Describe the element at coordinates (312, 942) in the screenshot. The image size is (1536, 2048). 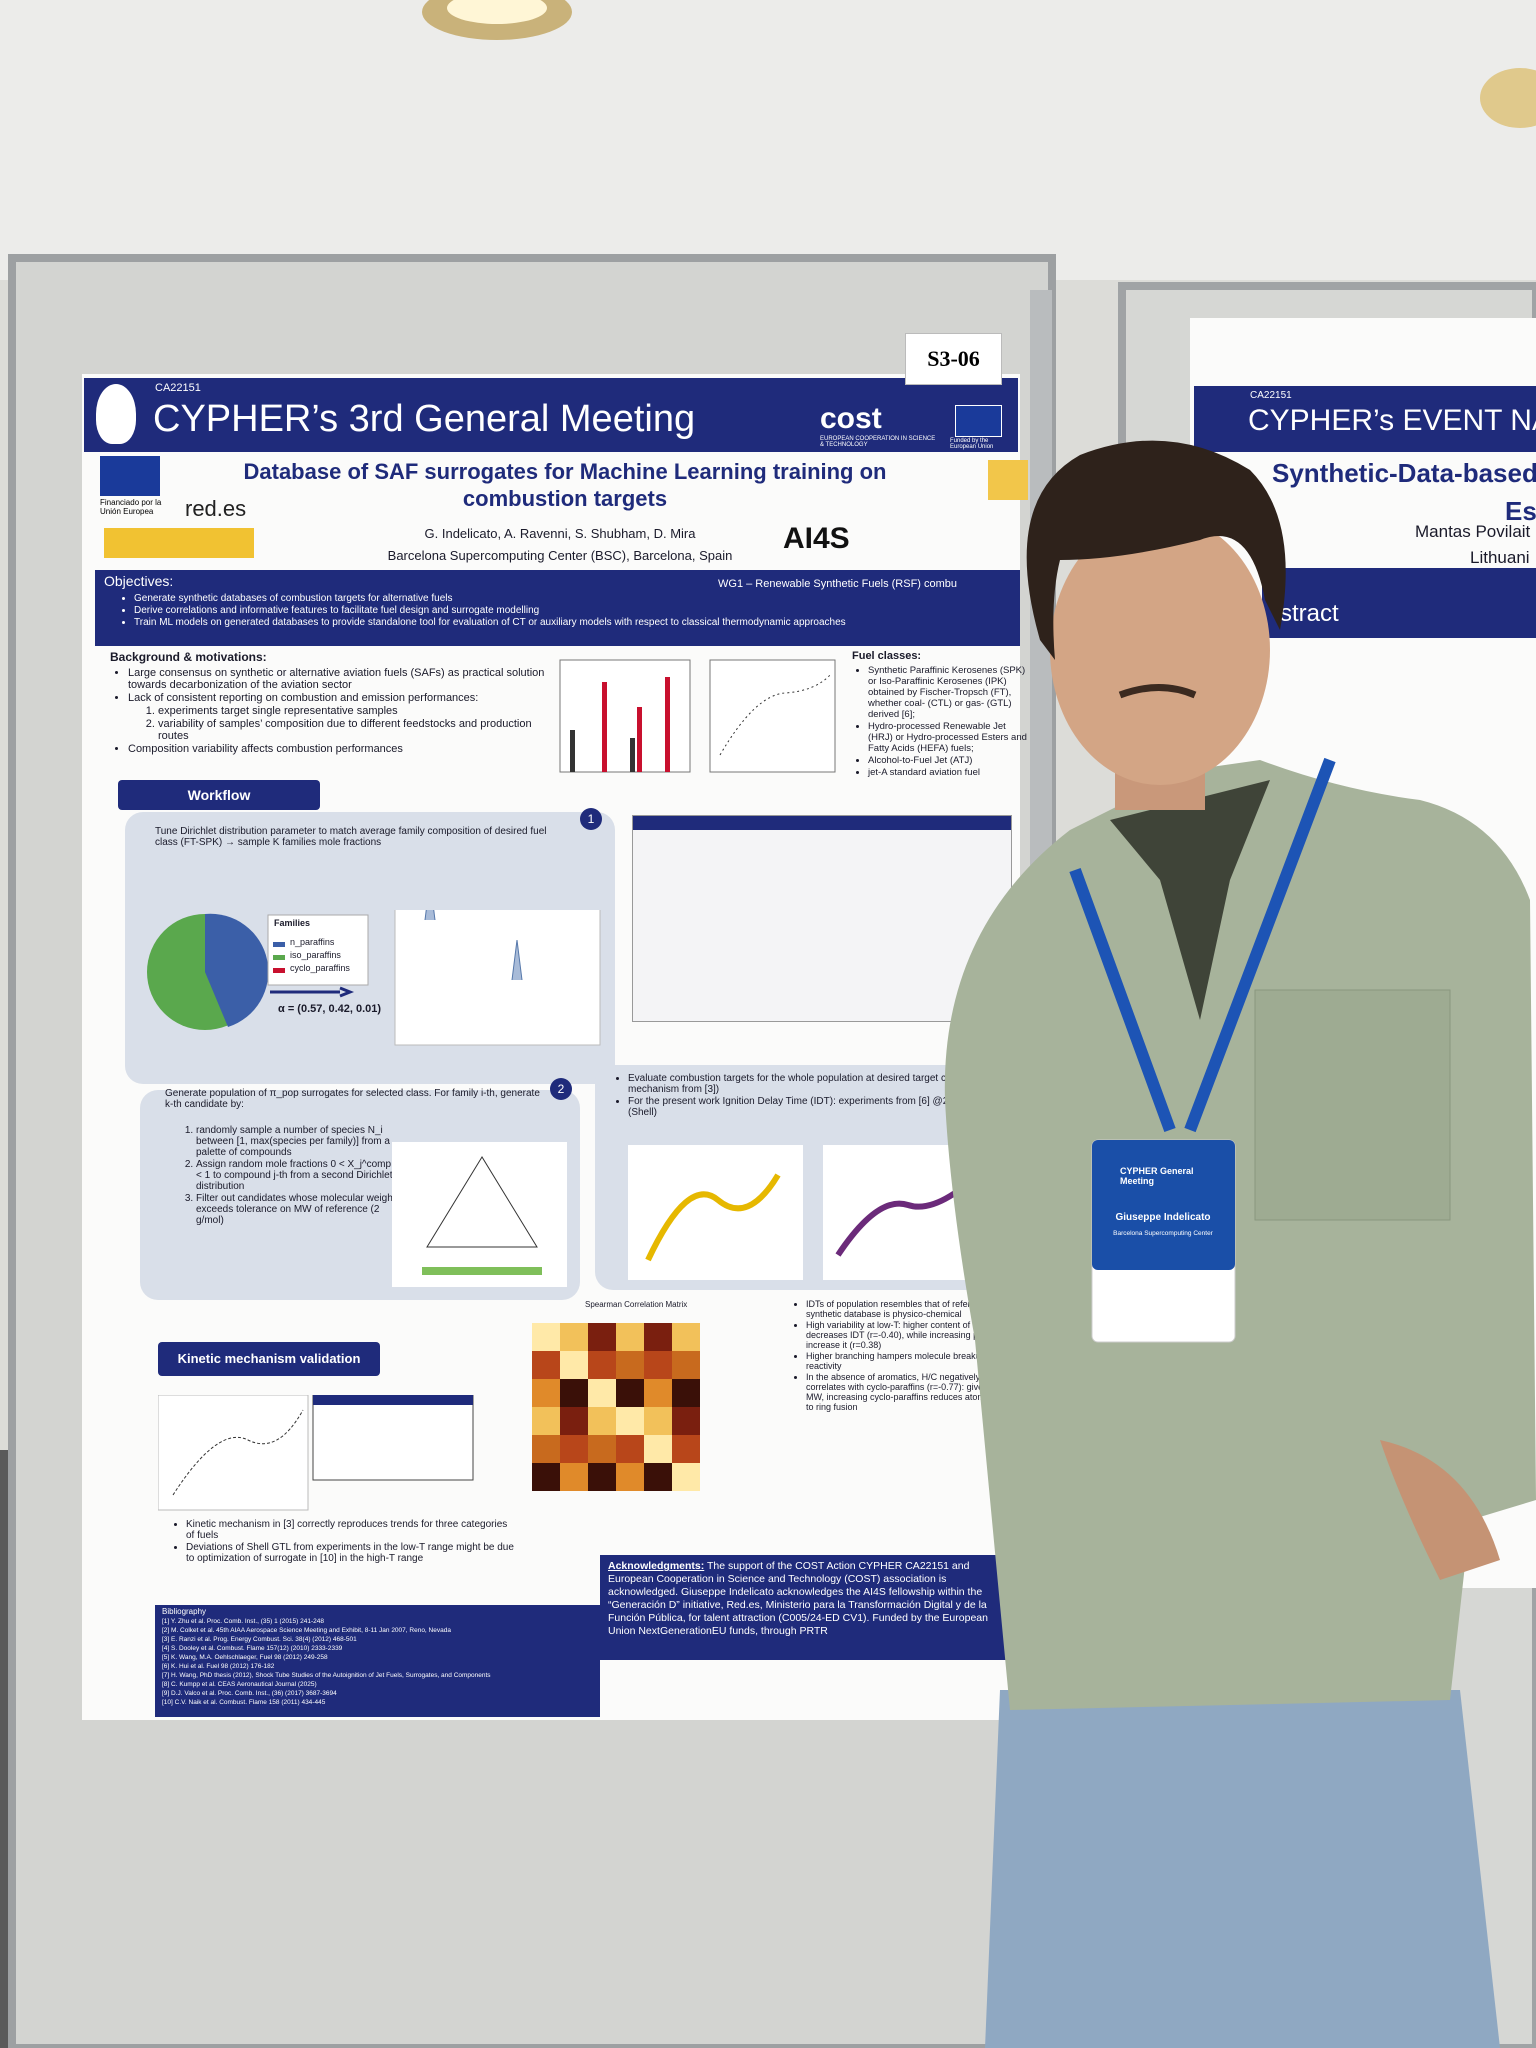
I see `legend-entry: n_paraffins` at that location.